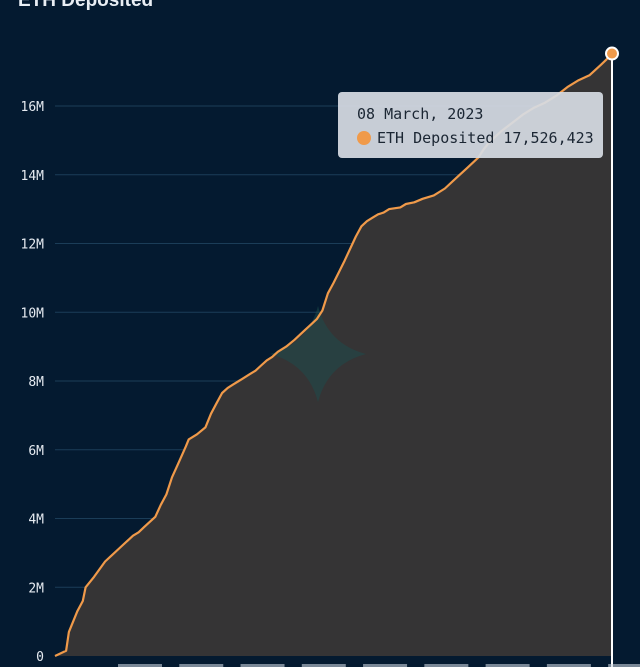 Image resolution: width=640 pixels, height=667 pixels. What do you see at coordinates (612, 53) in the screenshot?
I see `hover-point` at bounding box center [612, 53].